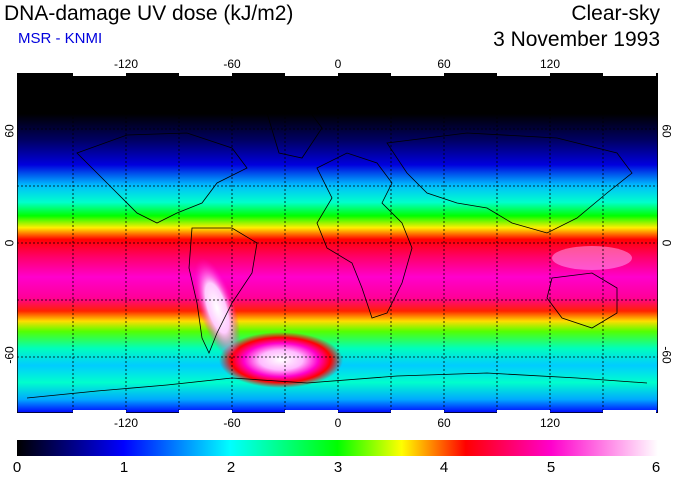 This screenshot has height=480, width=678. I want to click on source-label: MSR - KNMI, so click(60, 38).